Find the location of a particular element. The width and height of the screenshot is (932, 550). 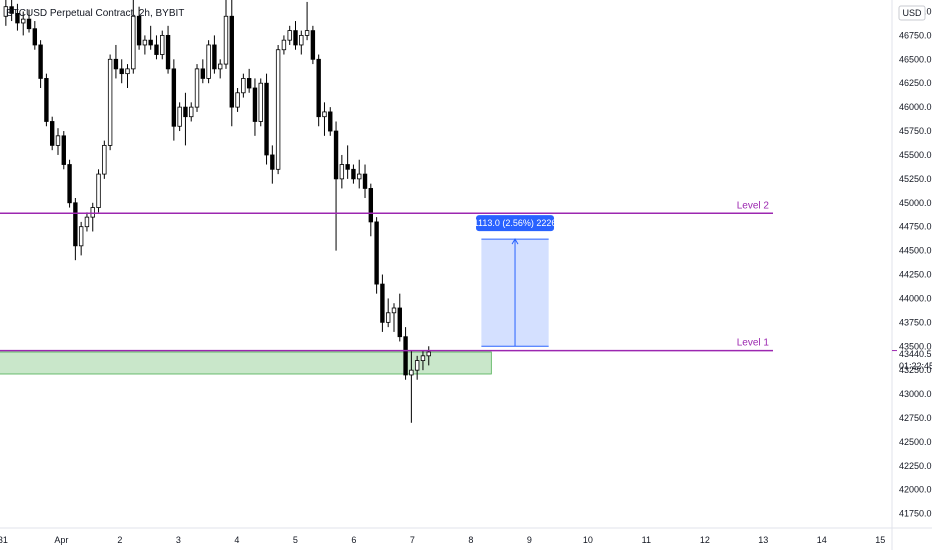

price-tick-label: 46250.0 is located at coordinates (915, 83).